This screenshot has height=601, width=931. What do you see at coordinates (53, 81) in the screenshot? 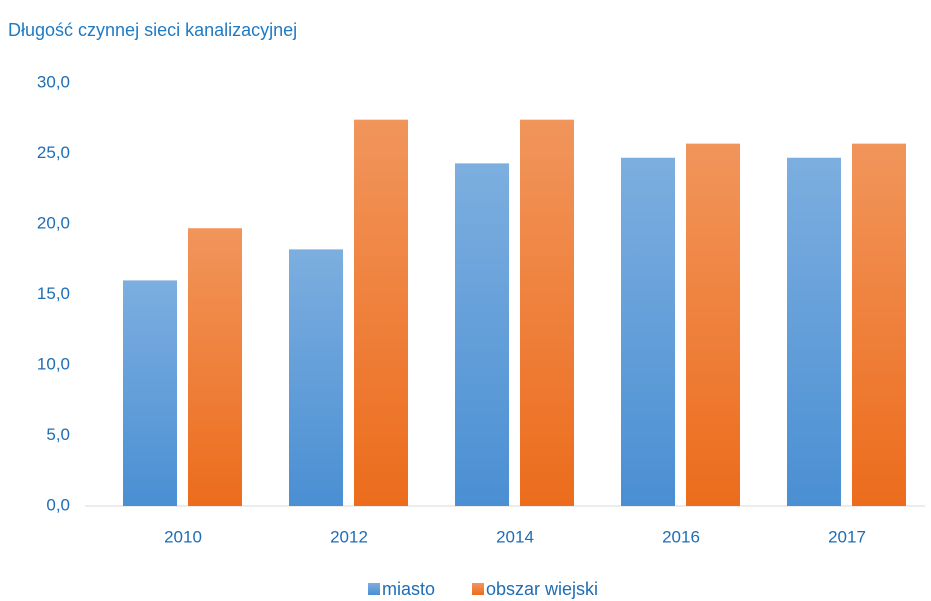
I see `y-tick-label: 30,0` at bounding box center [53, 81].